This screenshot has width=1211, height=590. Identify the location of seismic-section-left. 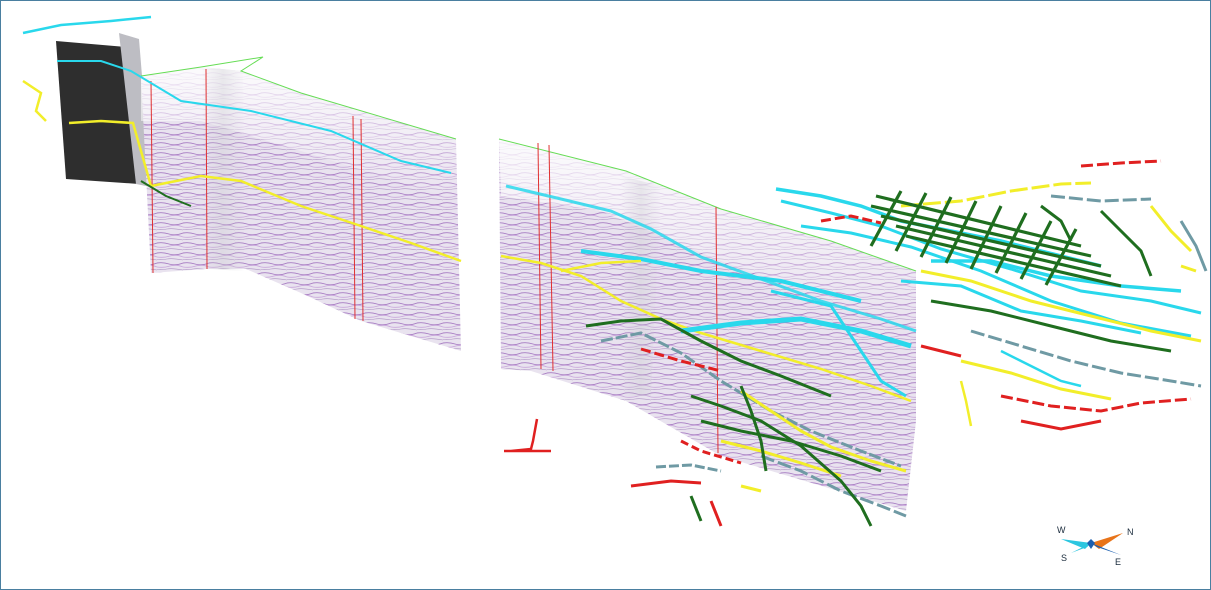
(300, 203).